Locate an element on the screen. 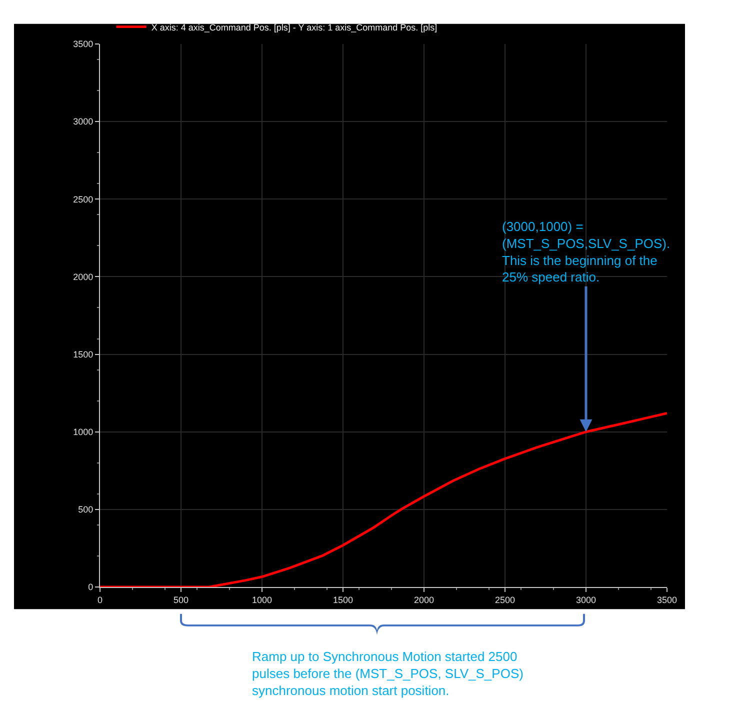 The height and width of the screenshot is (726, 751). y-tick-label: 2000 is located at coordinates (83, 277).